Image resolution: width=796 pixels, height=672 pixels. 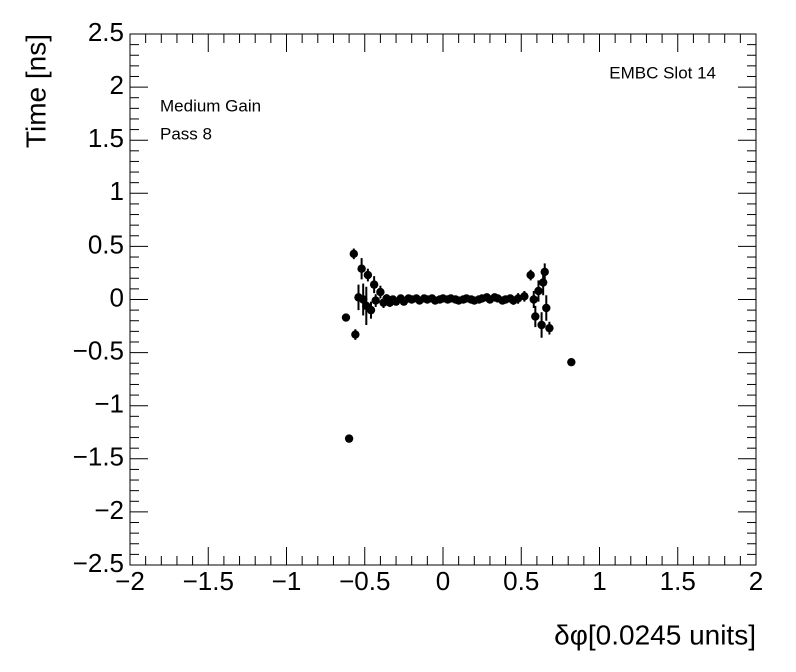 What do you see at coordinates (208, 581) in the screenshot?
I see `x-tick-label: −1.5` at bounding box center [208, 581].